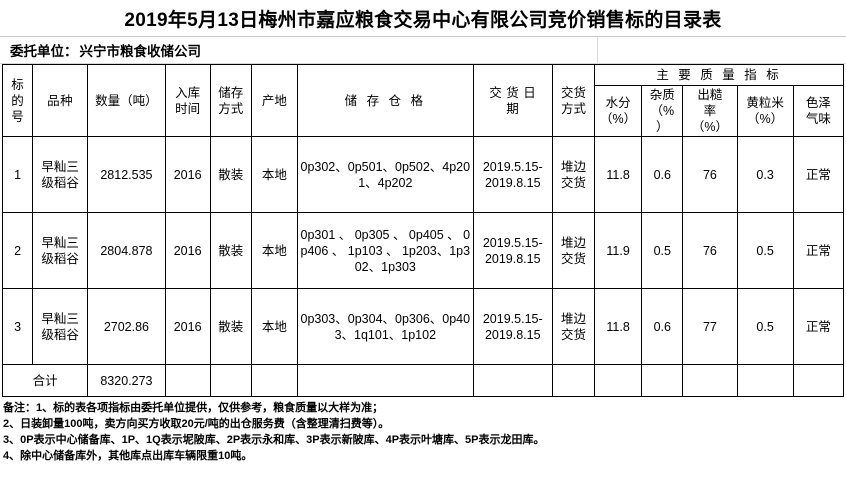 This screenshot has width=846, height=489. What do you see at coordinates (512, 380) in the screenshot?
I see `cell-total-delivery-date` at bounding box center [512, 380].